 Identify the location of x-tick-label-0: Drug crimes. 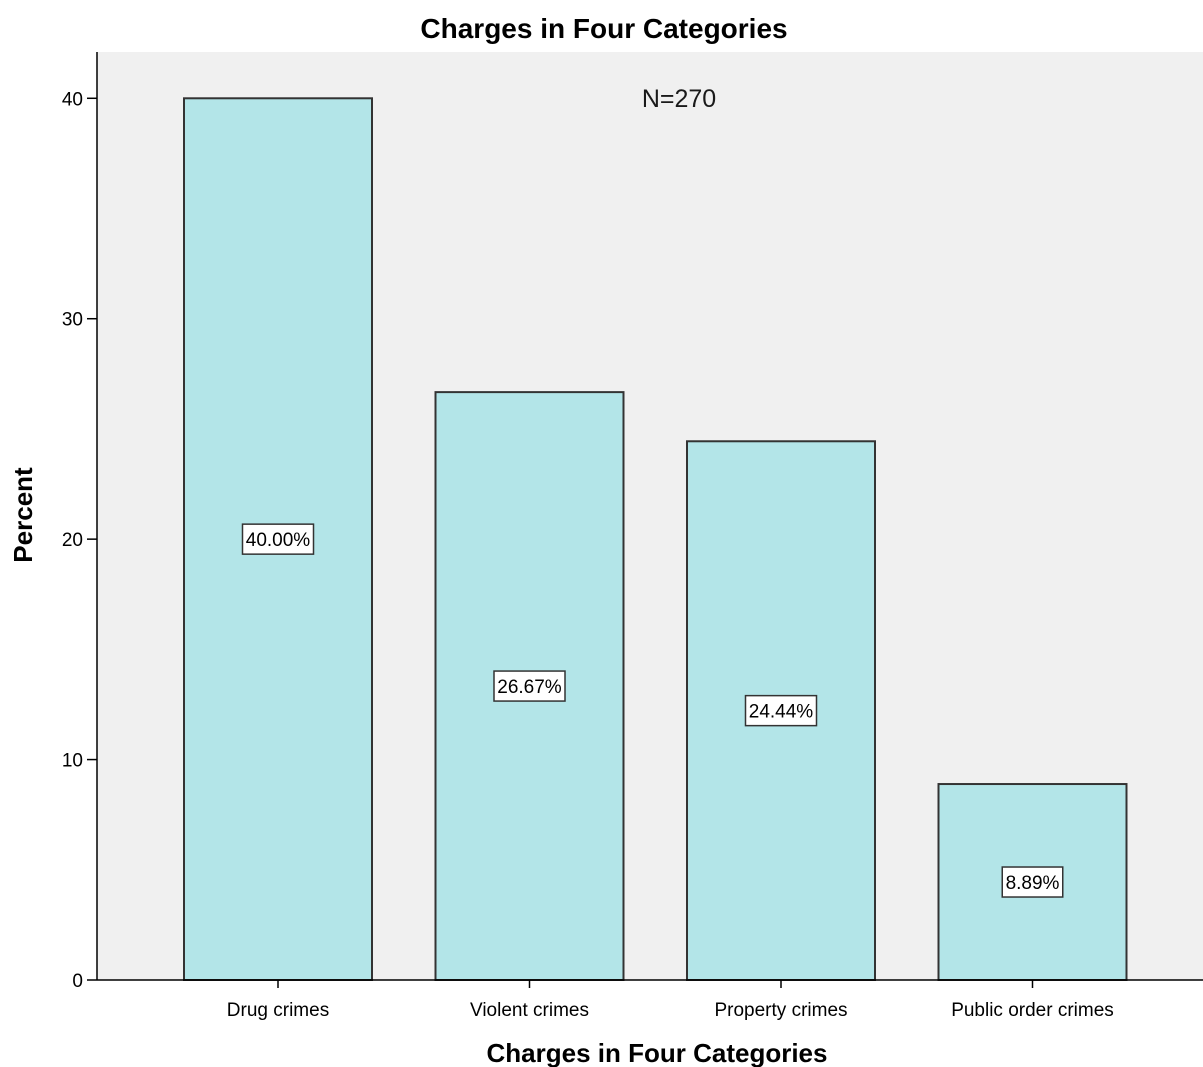
(278, 1010).